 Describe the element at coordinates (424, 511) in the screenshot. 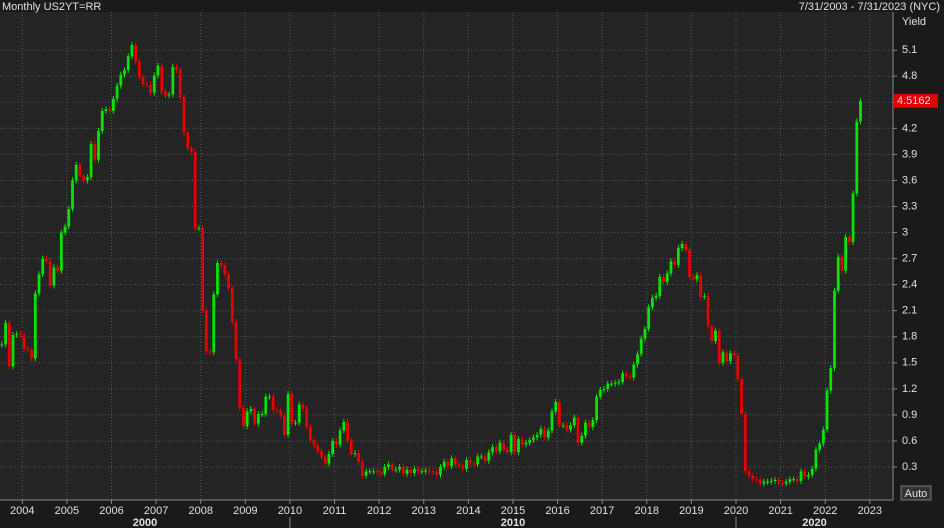

I see `x-tick-label: 2013` at that location.